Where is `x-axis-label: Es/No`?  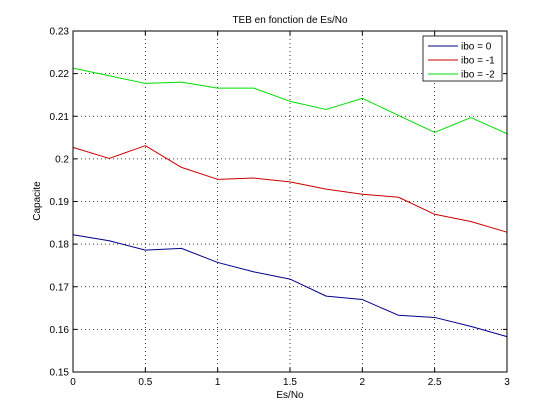
x-axis-label: Es/No is located at coordinates (290, 395).